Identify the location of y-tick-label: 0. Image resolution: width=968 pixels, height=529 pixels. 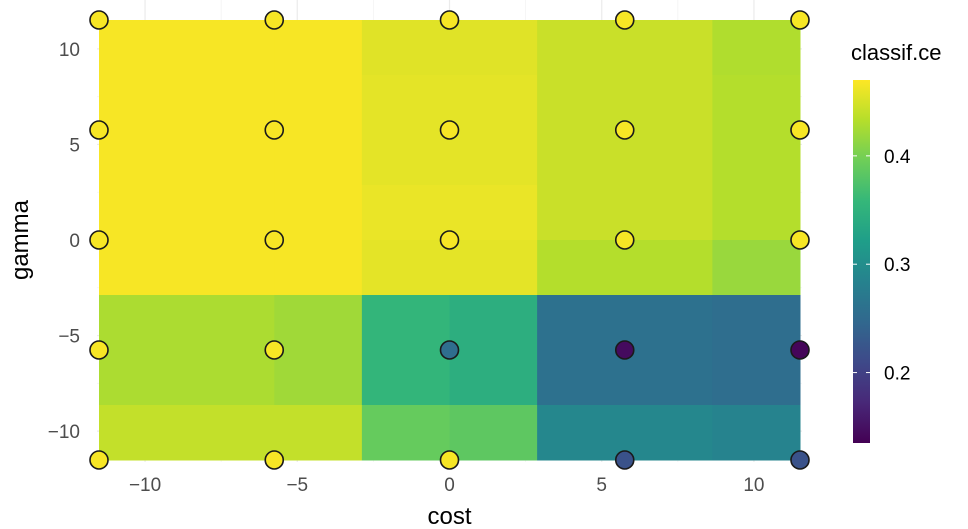
(74, 241).